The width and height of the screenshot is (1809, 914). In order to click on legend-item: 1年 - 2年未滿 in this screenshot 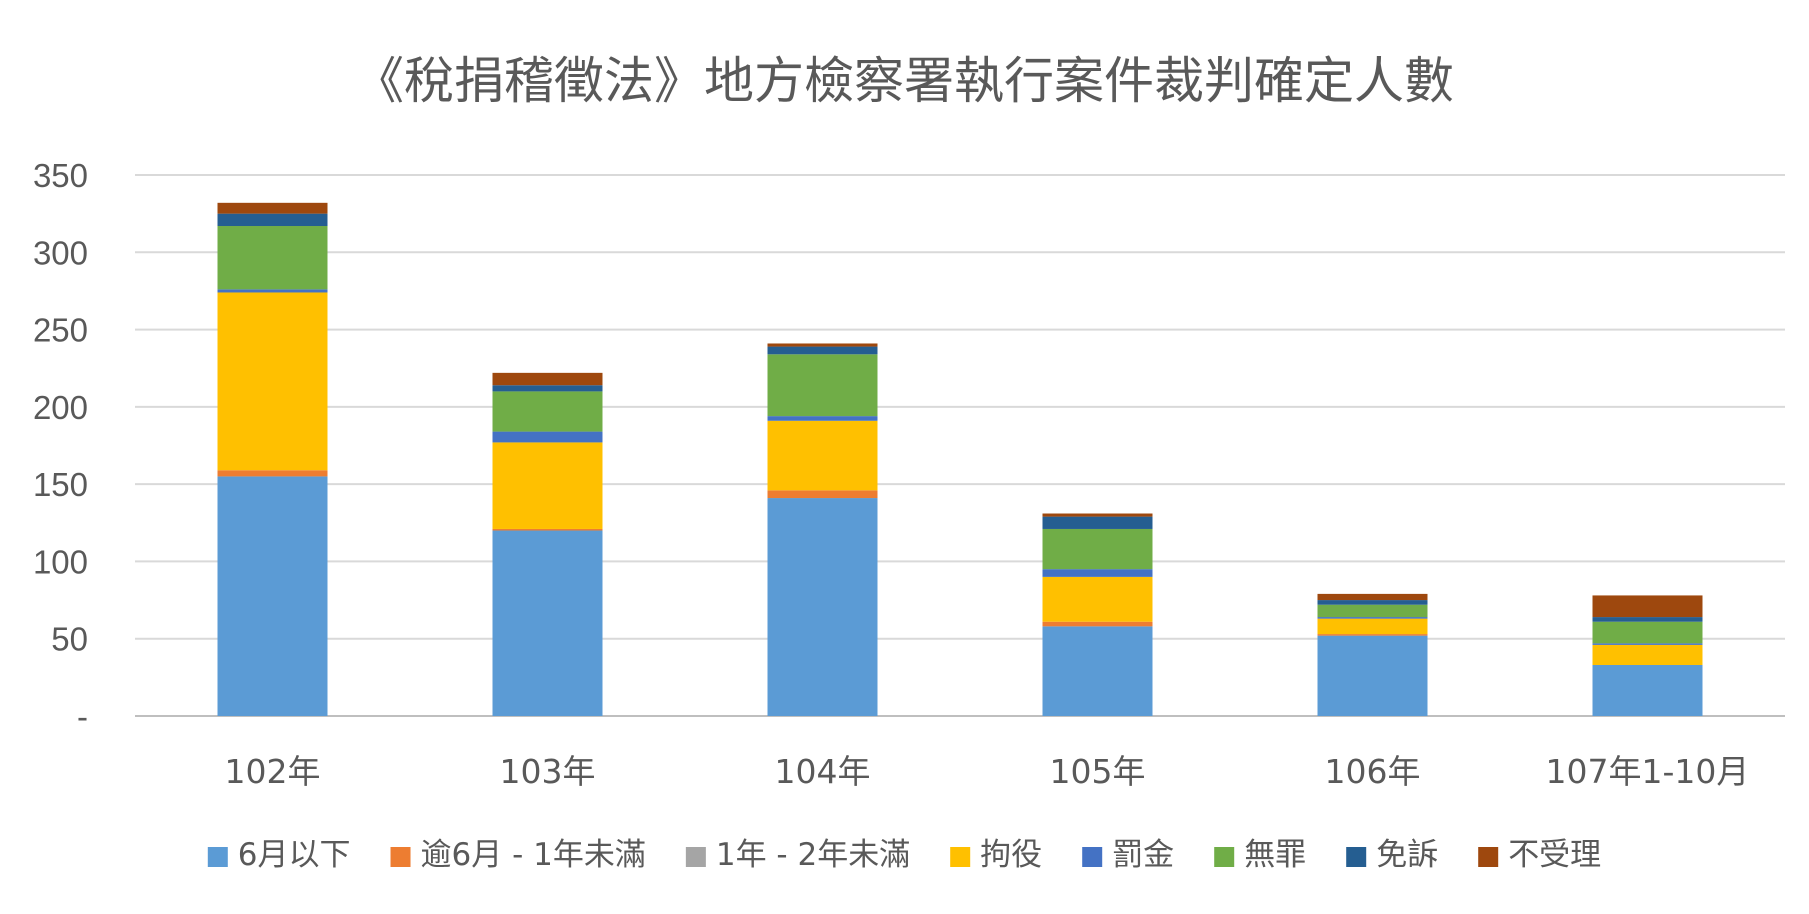, I will do `click(797, 855)`.